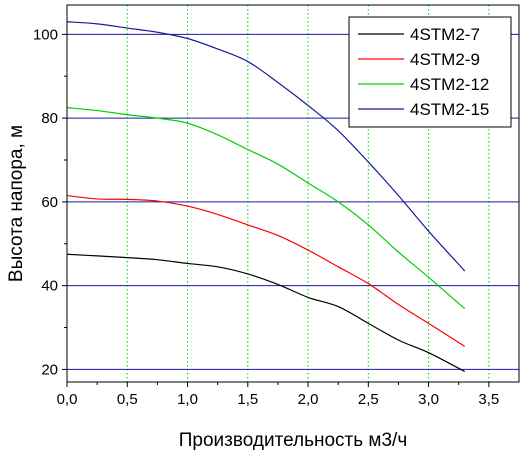  I want to click on legend-label: 4STM2-15, so click(449, 109).